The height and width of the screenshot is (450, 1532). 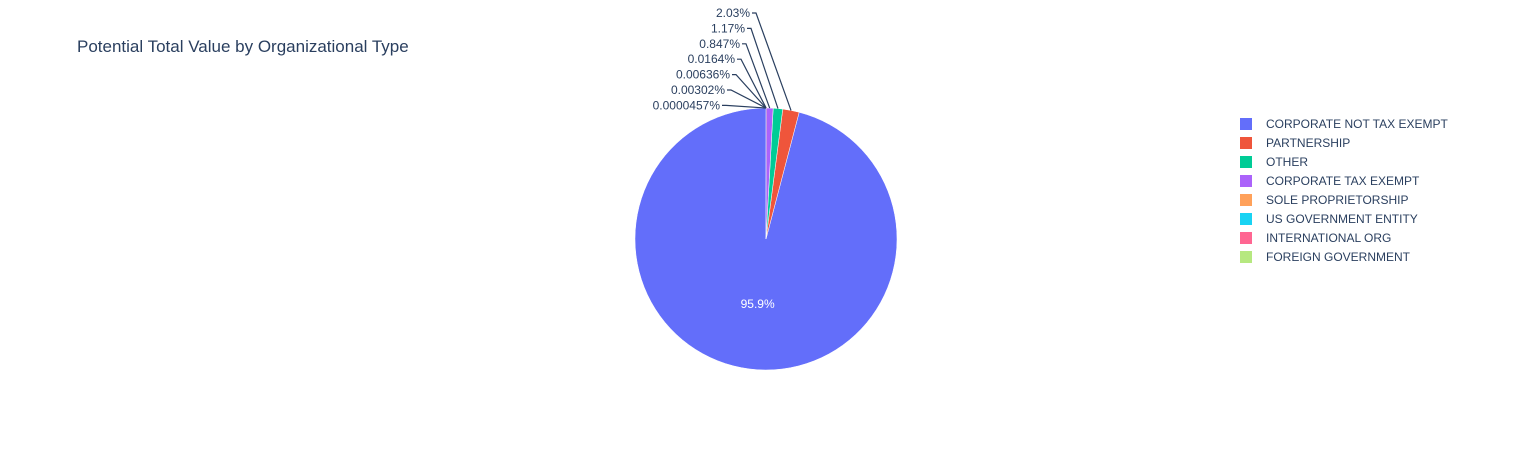 I want to click on pie-label-outside: 0.0000457%, so click(x=687, y=105).